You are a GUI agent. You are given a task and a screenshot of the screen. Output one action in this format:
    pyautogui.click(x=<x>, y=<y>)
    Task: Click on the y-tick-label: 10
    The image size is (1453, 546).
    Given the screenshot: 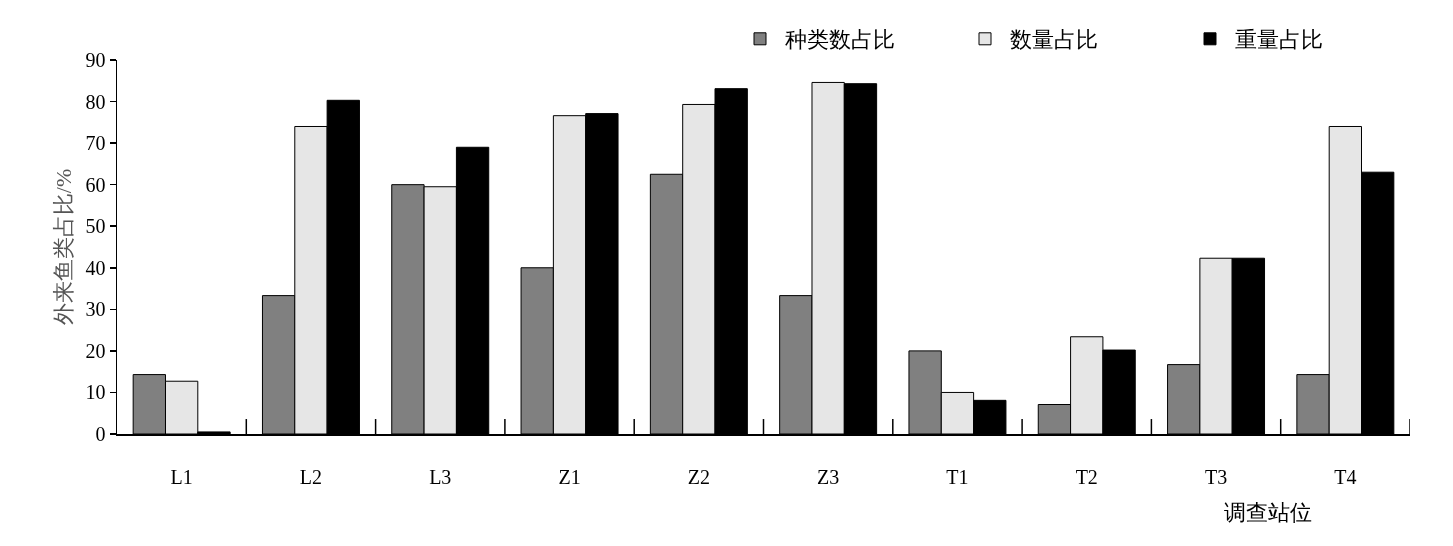 What is the action you would take?
    pyautogui.click(x=95, y=392)
    